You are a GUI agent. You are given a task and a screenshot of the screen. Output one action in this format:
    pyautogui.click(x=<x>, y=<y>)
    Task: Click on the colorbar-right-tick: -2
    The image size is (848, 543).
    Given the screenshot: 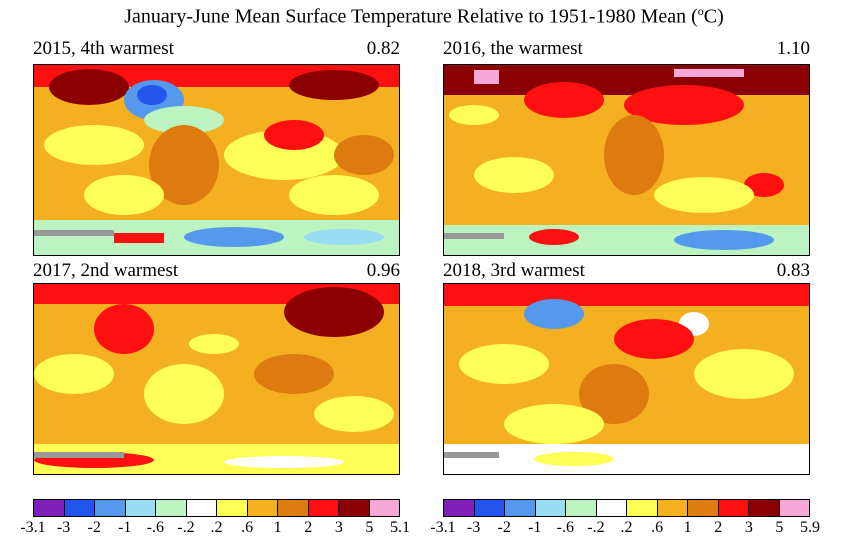 What is the action you would take?
    pyautogui.click(x=504, y=527)
    